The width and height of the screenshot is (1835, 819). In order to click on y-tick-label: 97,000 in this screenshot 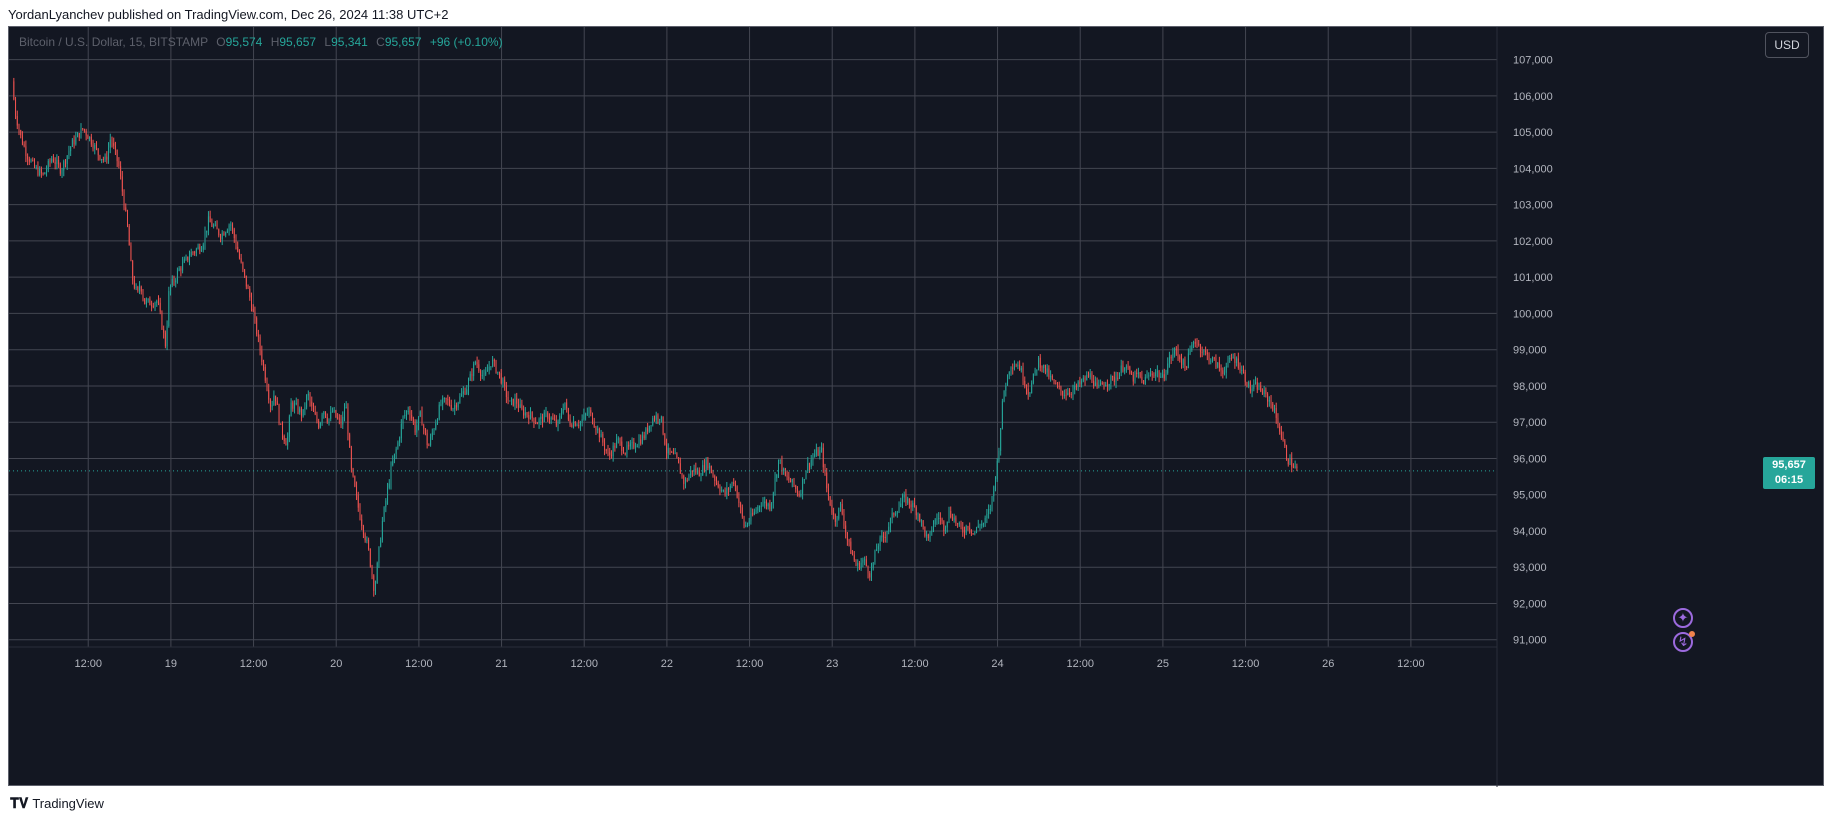, I will do `click(1530, 423)`.